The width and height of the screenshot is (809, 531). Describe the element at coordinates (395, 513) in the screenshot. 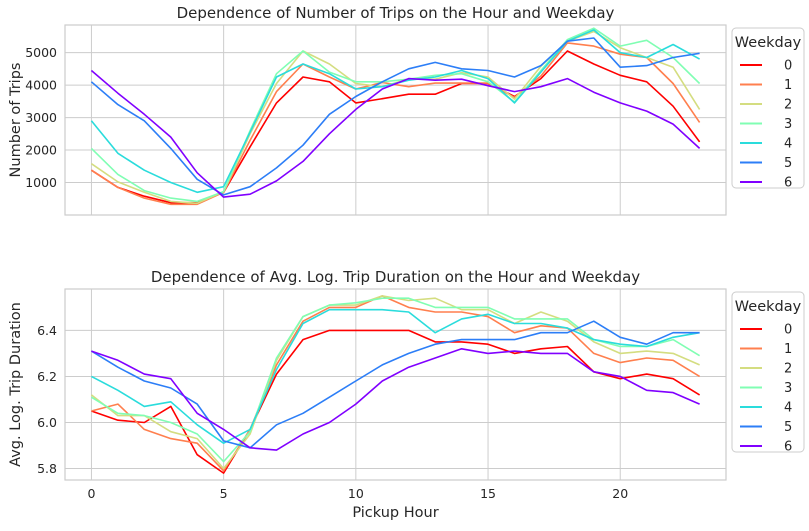

I see `x-axis-label: Pickup Hour` at that location.